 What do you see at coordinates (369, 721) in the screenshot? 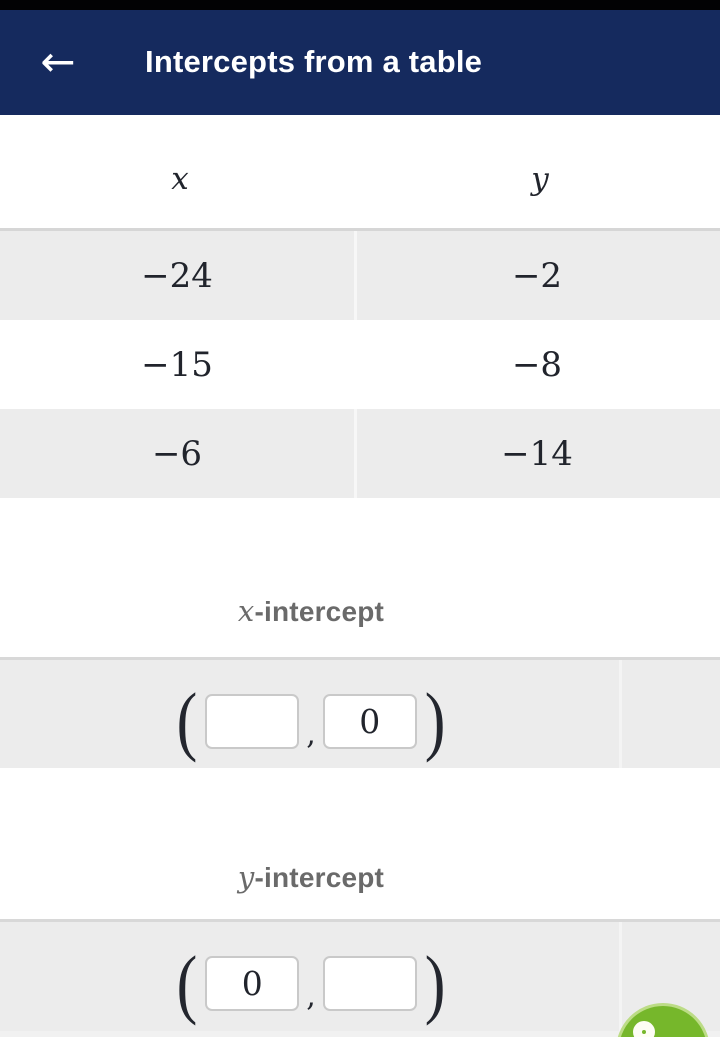
I see `x-intercept-y-input` at bounding box center [369, 721].